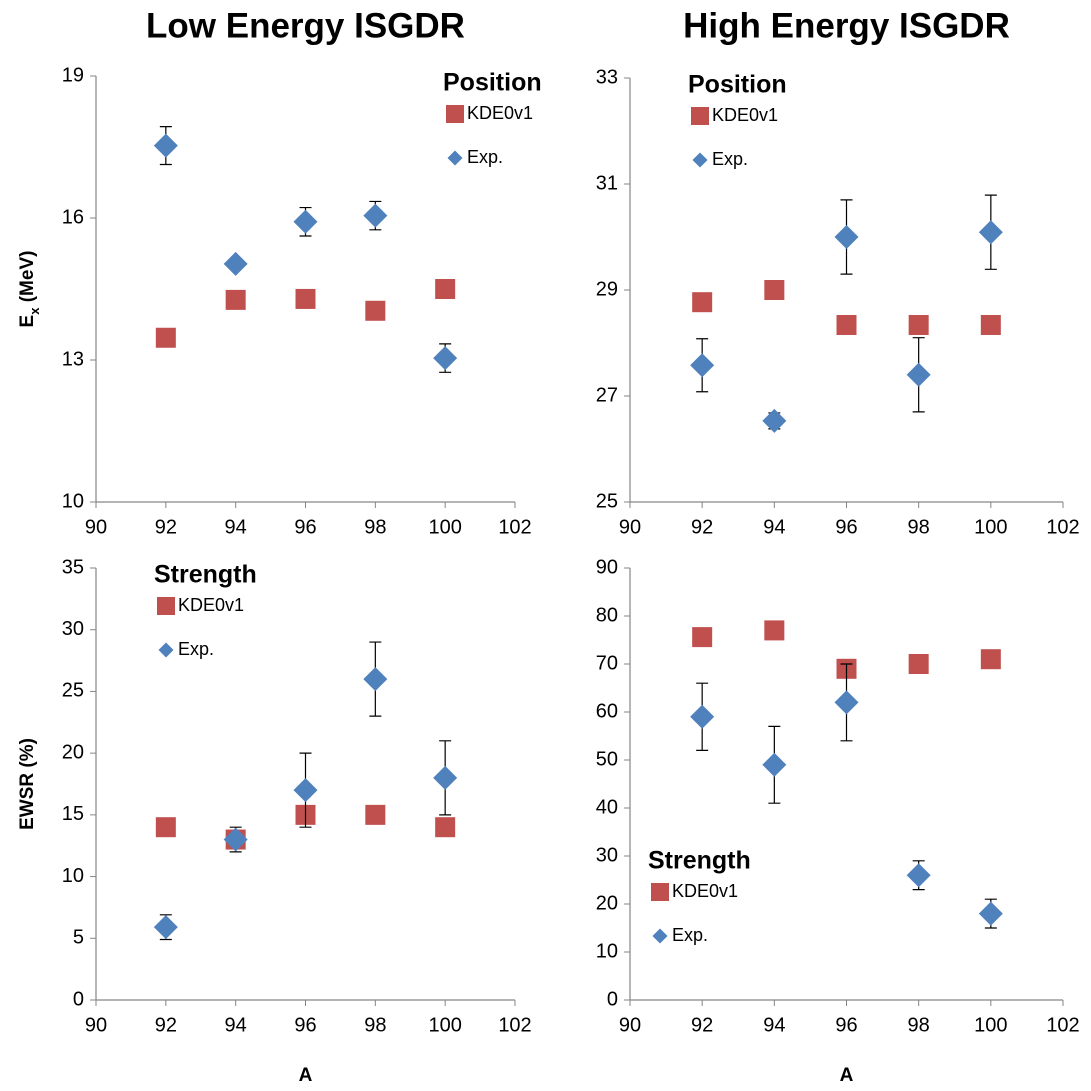  What do you see at coordinates (607, 807) in the screenshot?
I see `y-tick-label: 40` at bounding box center [607, 807].